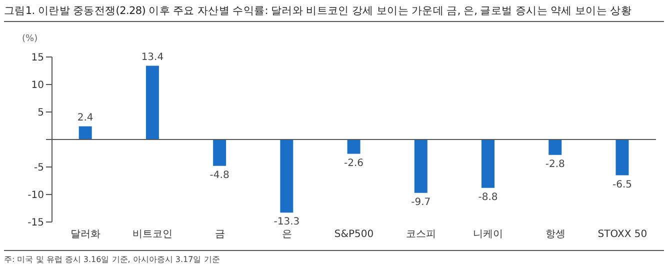 The image size is (670, 278). I want to click on chart-title: 그림1. 이란발 중동전쟁(2.28) 이후 주요 자산별 수익률: 달러와 비트코인 강세 보이는 가운데 금, 은, 글로벌 증시는 약세 보이는 상황, so click(334, 13).